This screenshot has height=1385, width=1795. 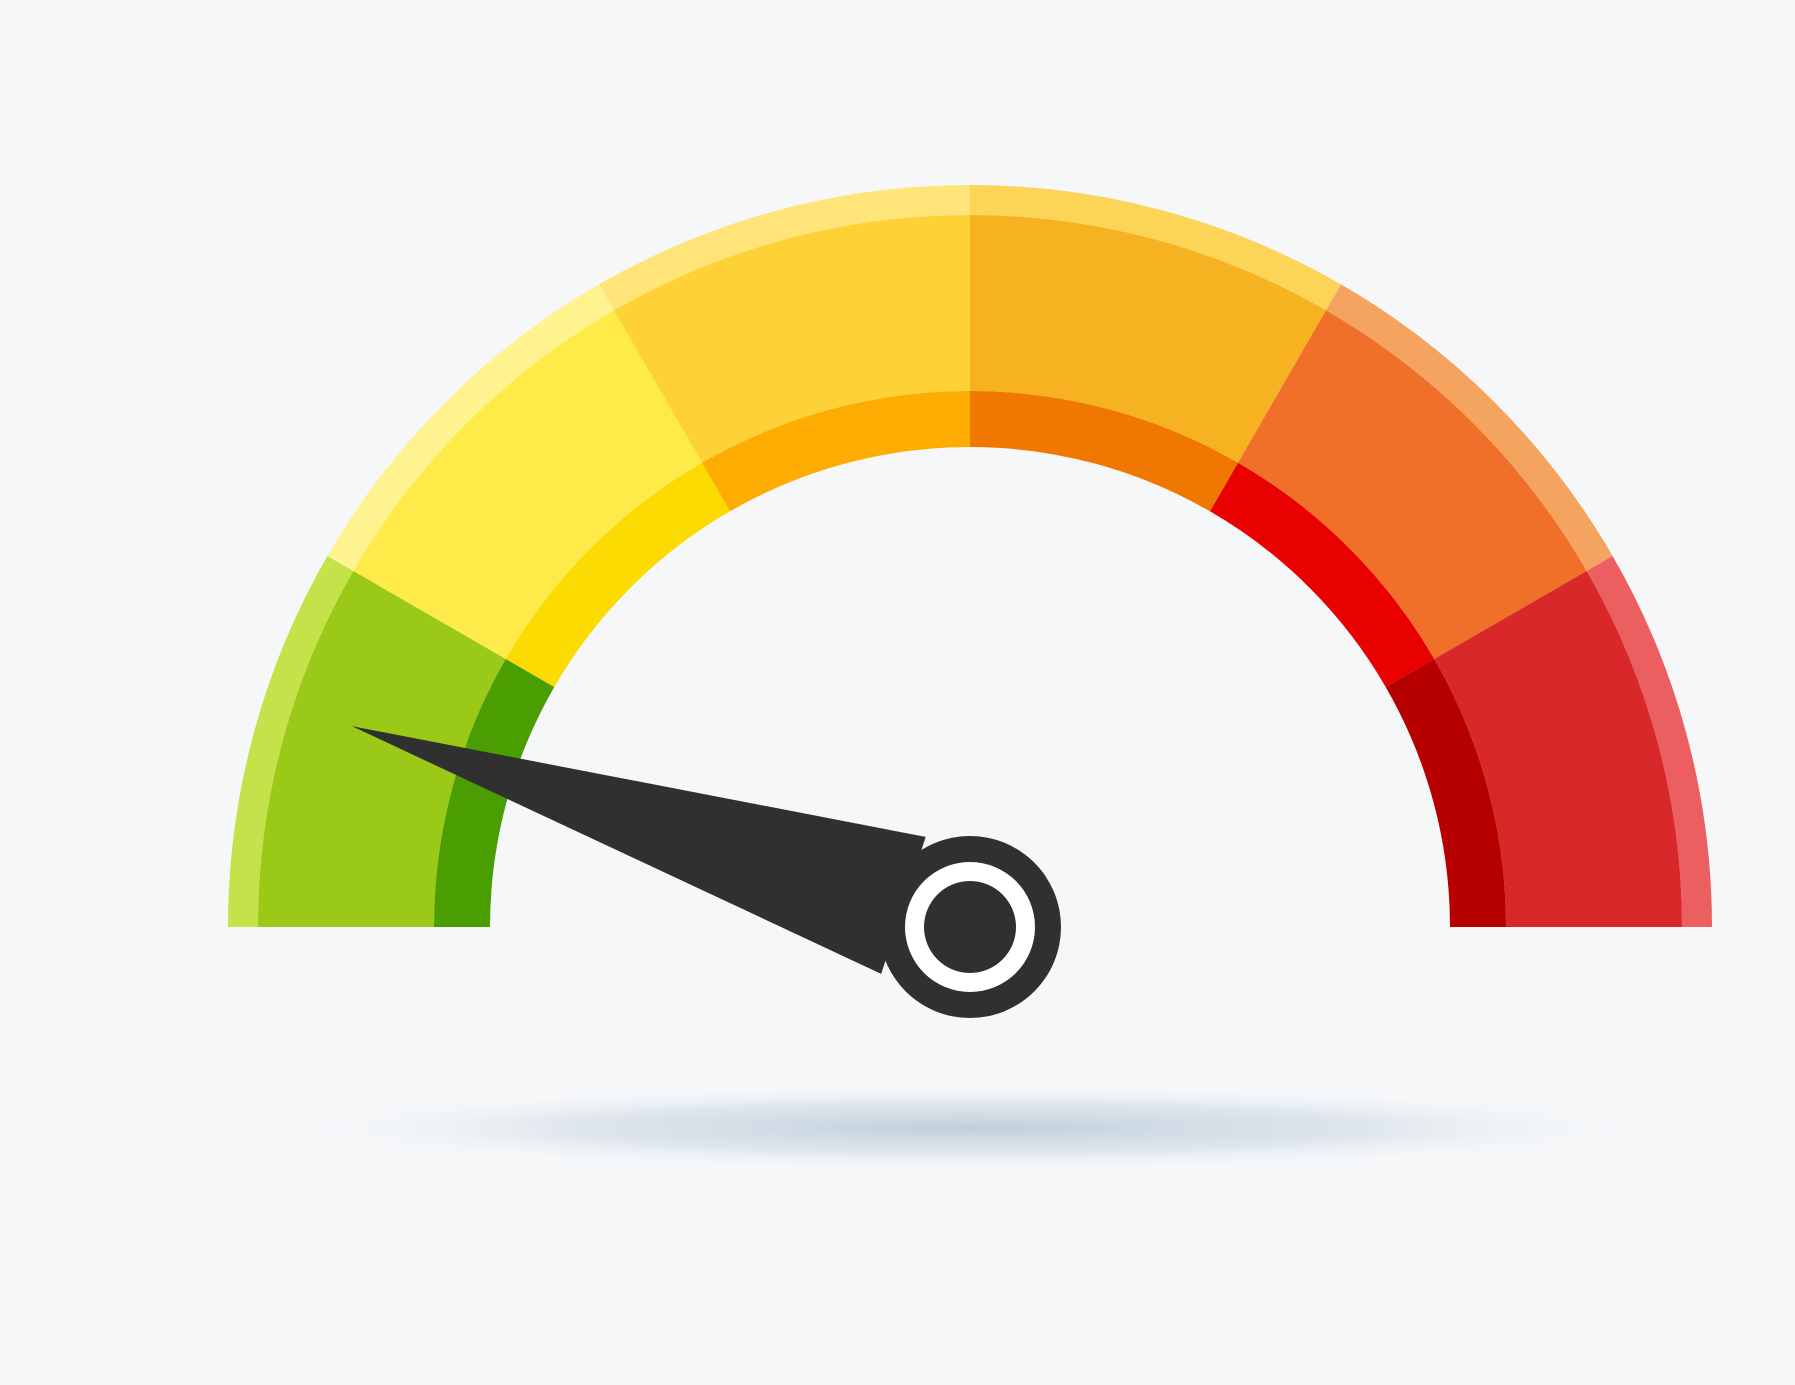 I want to click on gauge-segment-2-rim, so click(x=470, y=427).